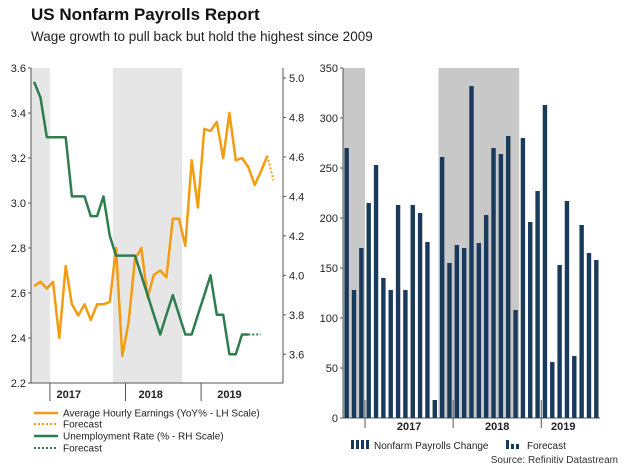 Image resolution: width=626 pixels, height=469 pixels. What do you see at coordinates (18, 249) in the screenshot?
I see `left-tick-label: 2.8` at bounding box center [18, 249].